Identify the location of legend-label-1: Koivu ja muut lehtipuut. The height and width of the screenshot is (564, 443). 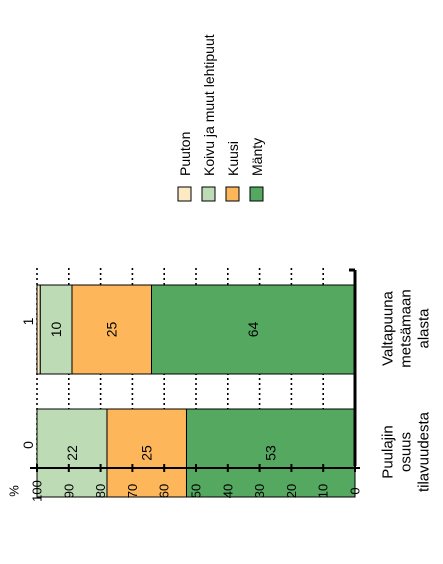
(209, 105).